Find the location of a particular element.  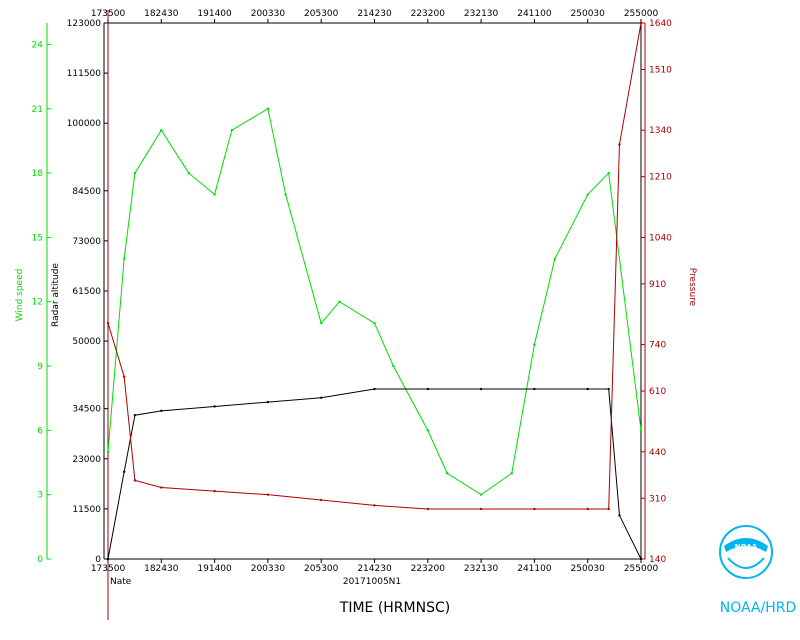

pressure-tick-label: 1040 is located at coordinates (660, 238).